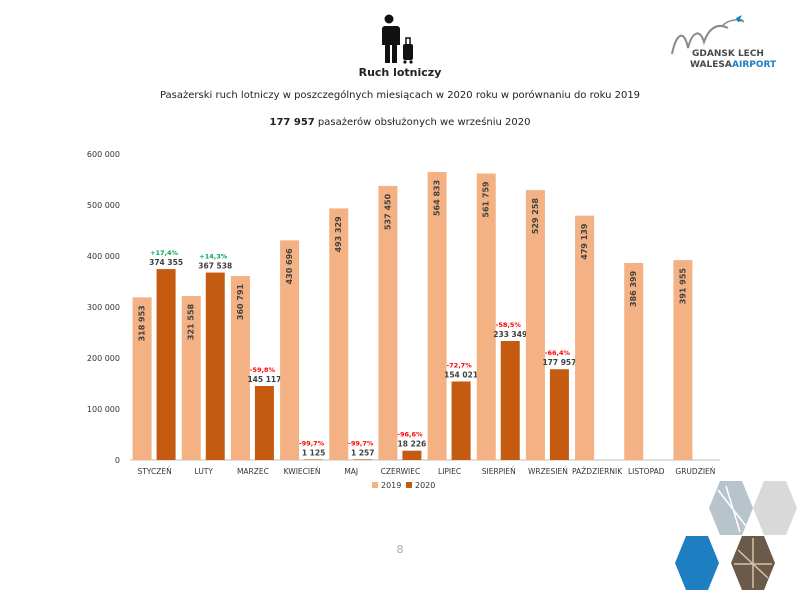  What do you see at coordinates (584, 241) in the screenshot?
I see `data-label-2019: 479 139` at bounding box center [584, 241].